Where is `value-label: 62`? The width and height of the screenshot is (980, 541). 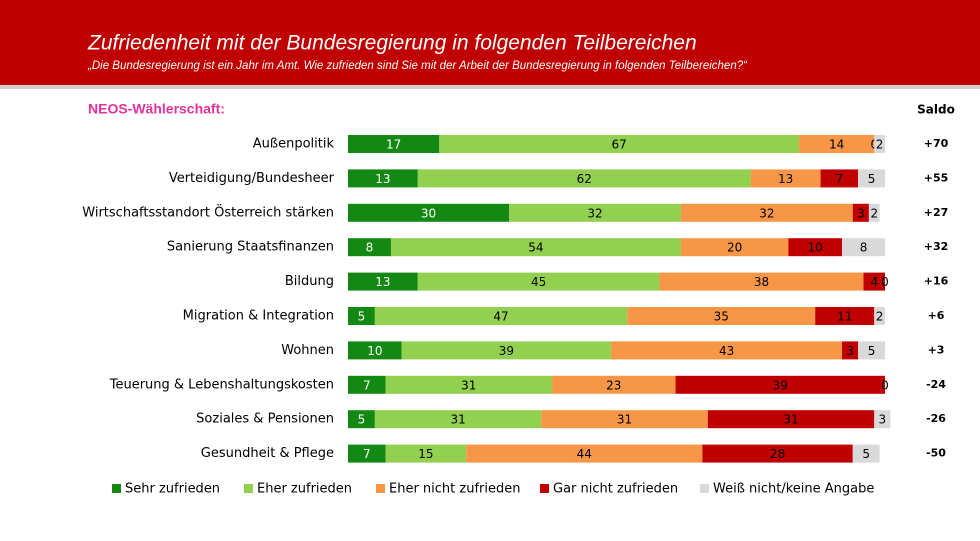
value-label: 62 is located at coordinates (584, 179).